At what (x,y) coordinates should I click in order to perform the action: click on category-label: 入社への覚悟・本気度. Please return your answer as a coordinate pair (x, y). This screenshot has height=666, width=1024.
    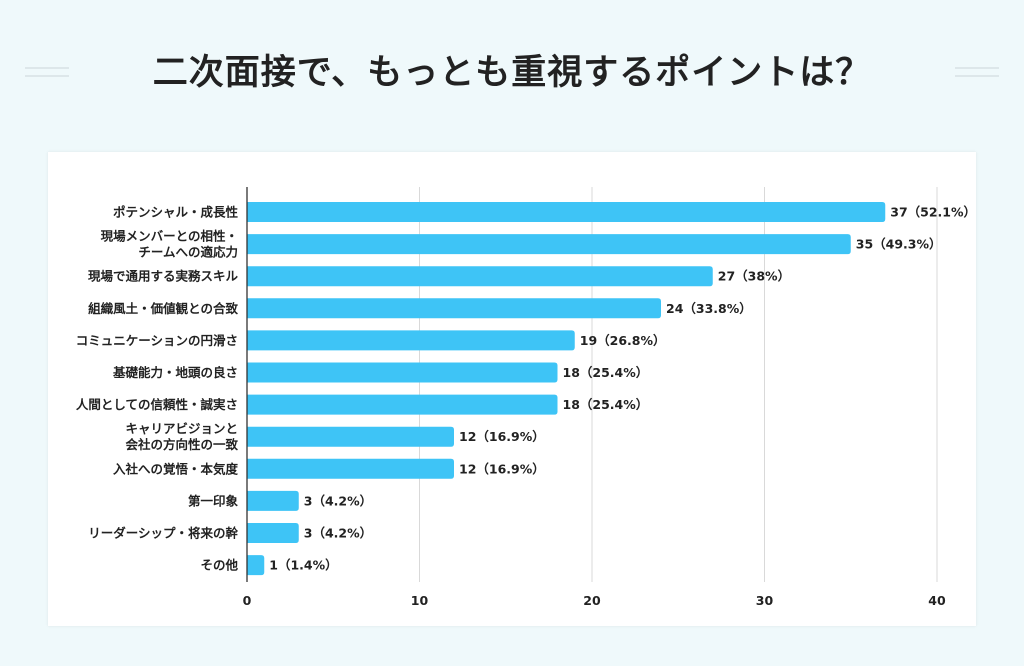
    Looking at the image, I should click on (176, 468).